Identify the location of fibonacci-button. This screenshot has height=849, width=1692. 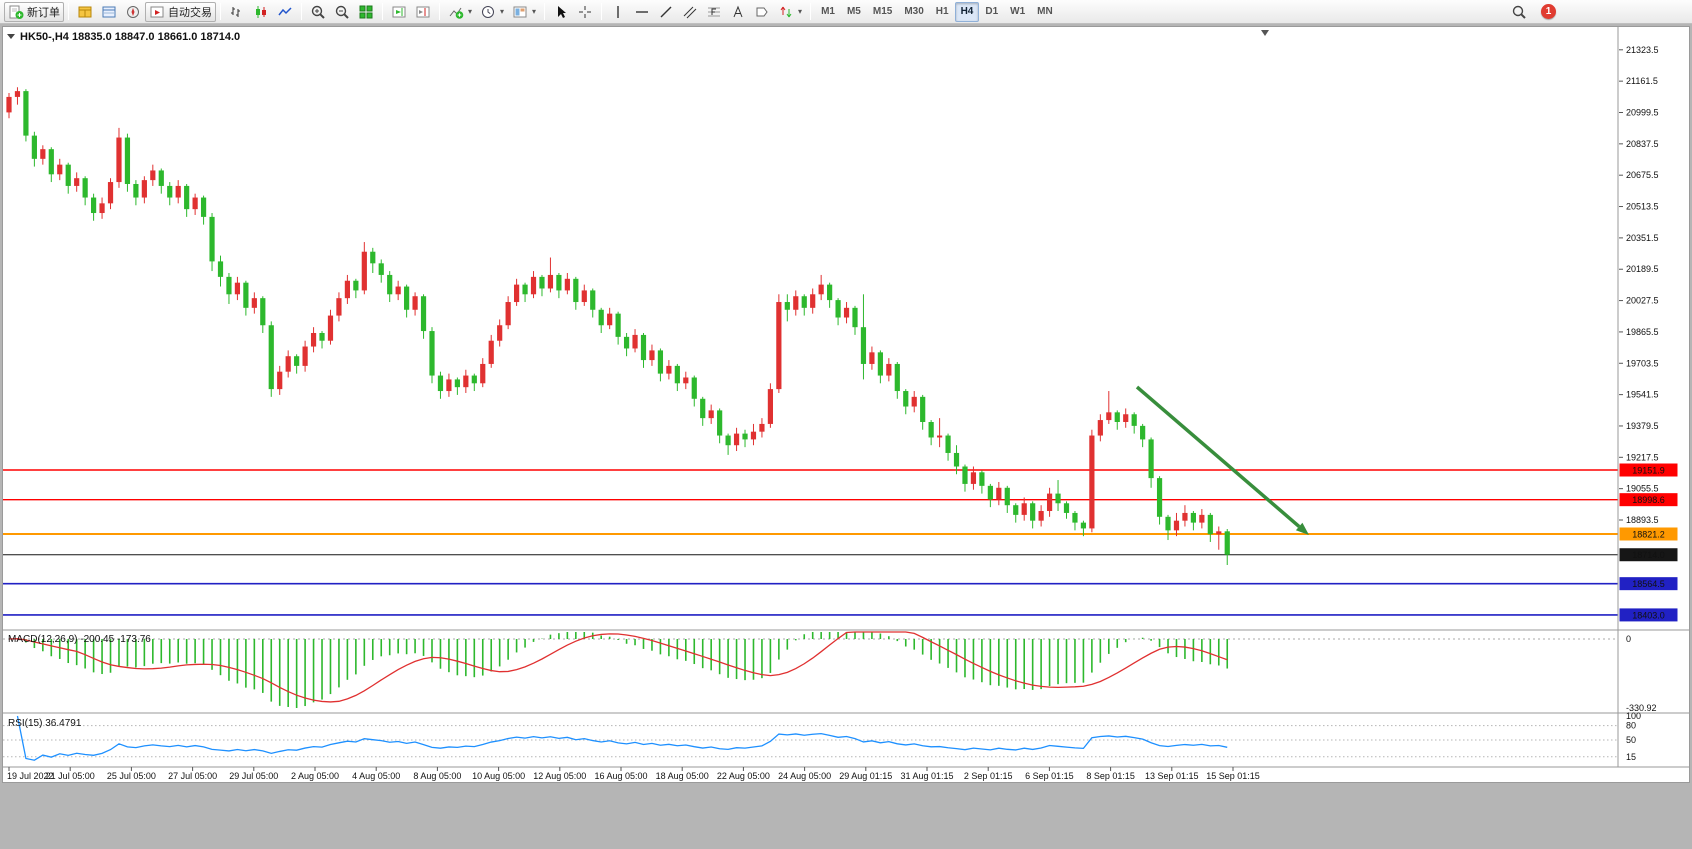
(714, 12).